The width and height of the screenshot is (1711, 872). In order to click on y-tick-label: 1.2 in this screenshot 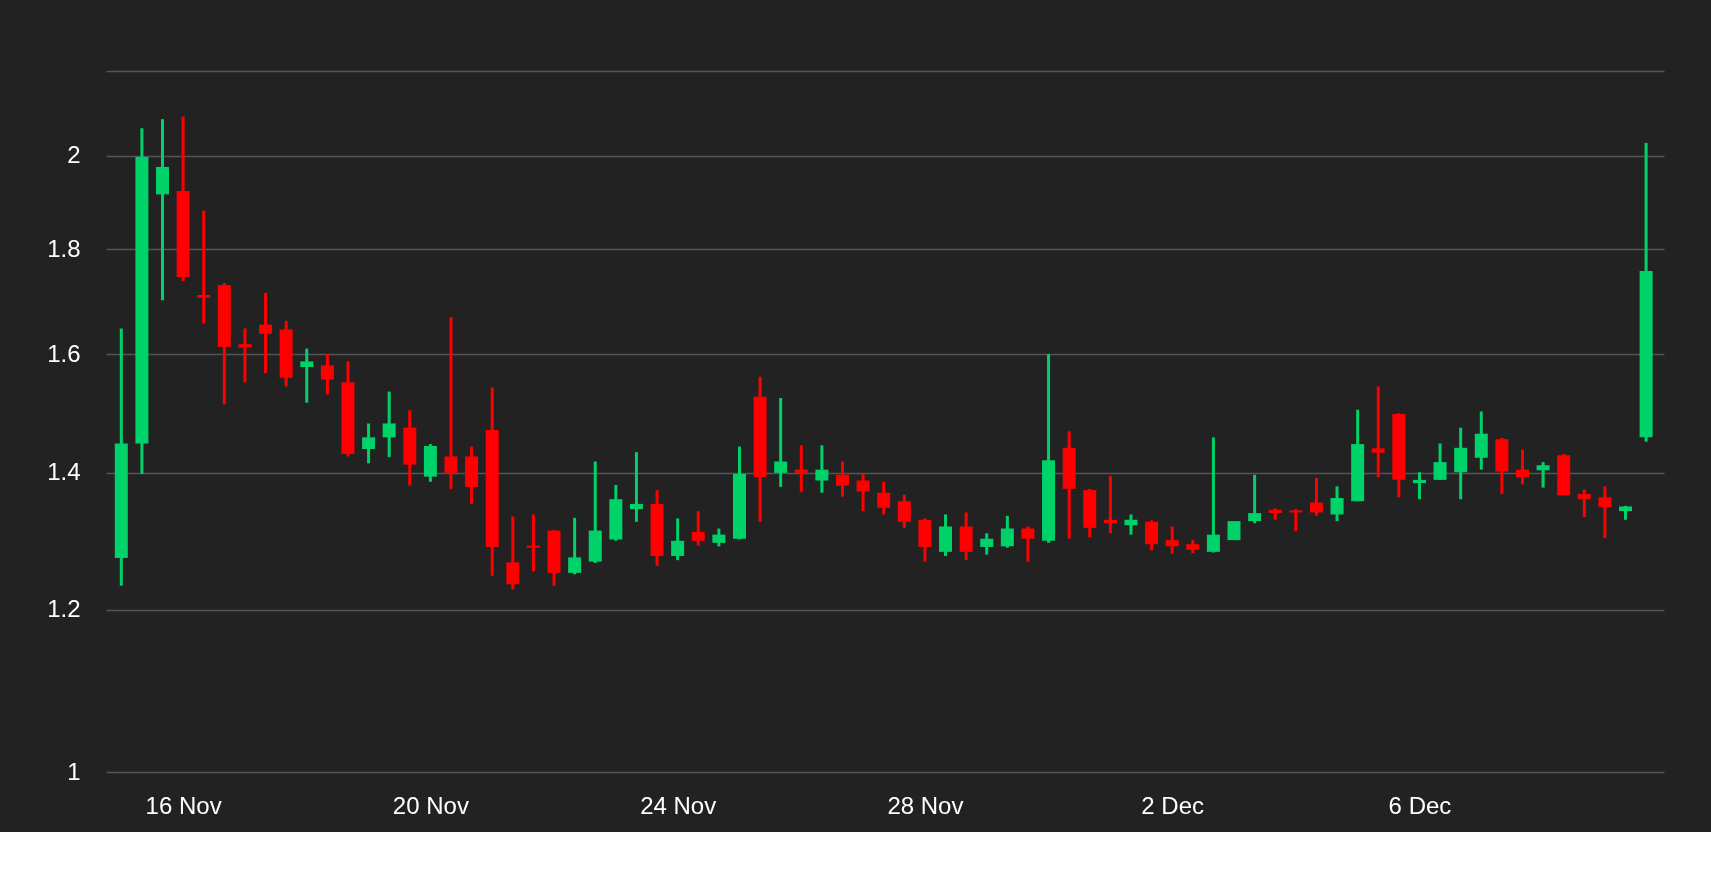, I will do `click(64, 609)`.